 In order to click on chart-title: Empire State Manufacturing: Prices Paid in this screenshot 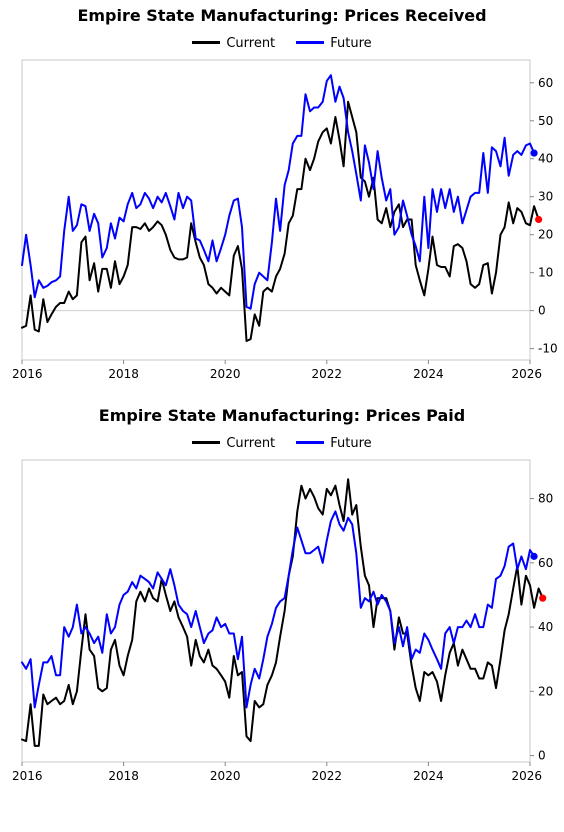, I will do `click(282, 415)`.